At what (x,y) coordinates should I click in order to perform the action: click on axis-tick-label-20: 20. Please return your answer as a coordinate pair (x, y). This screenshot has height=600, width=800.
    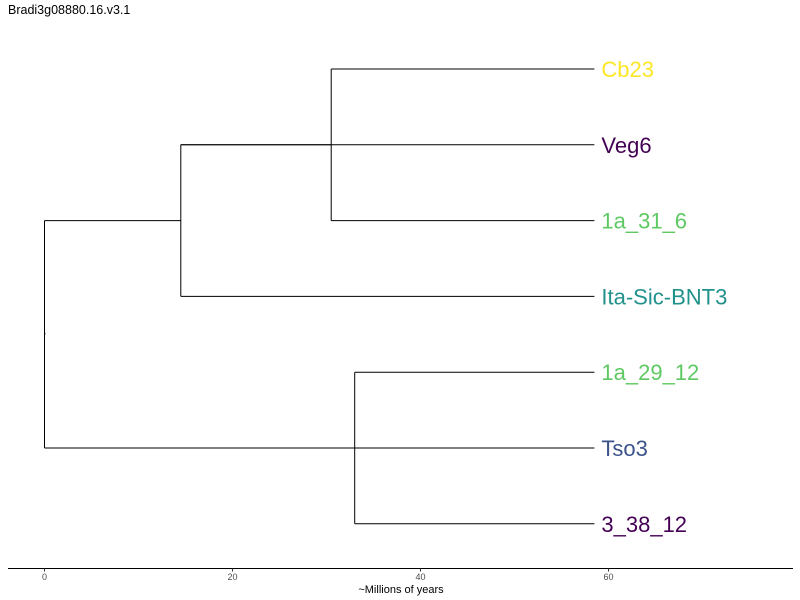
    Looking at the image, I should click on (232, 577).